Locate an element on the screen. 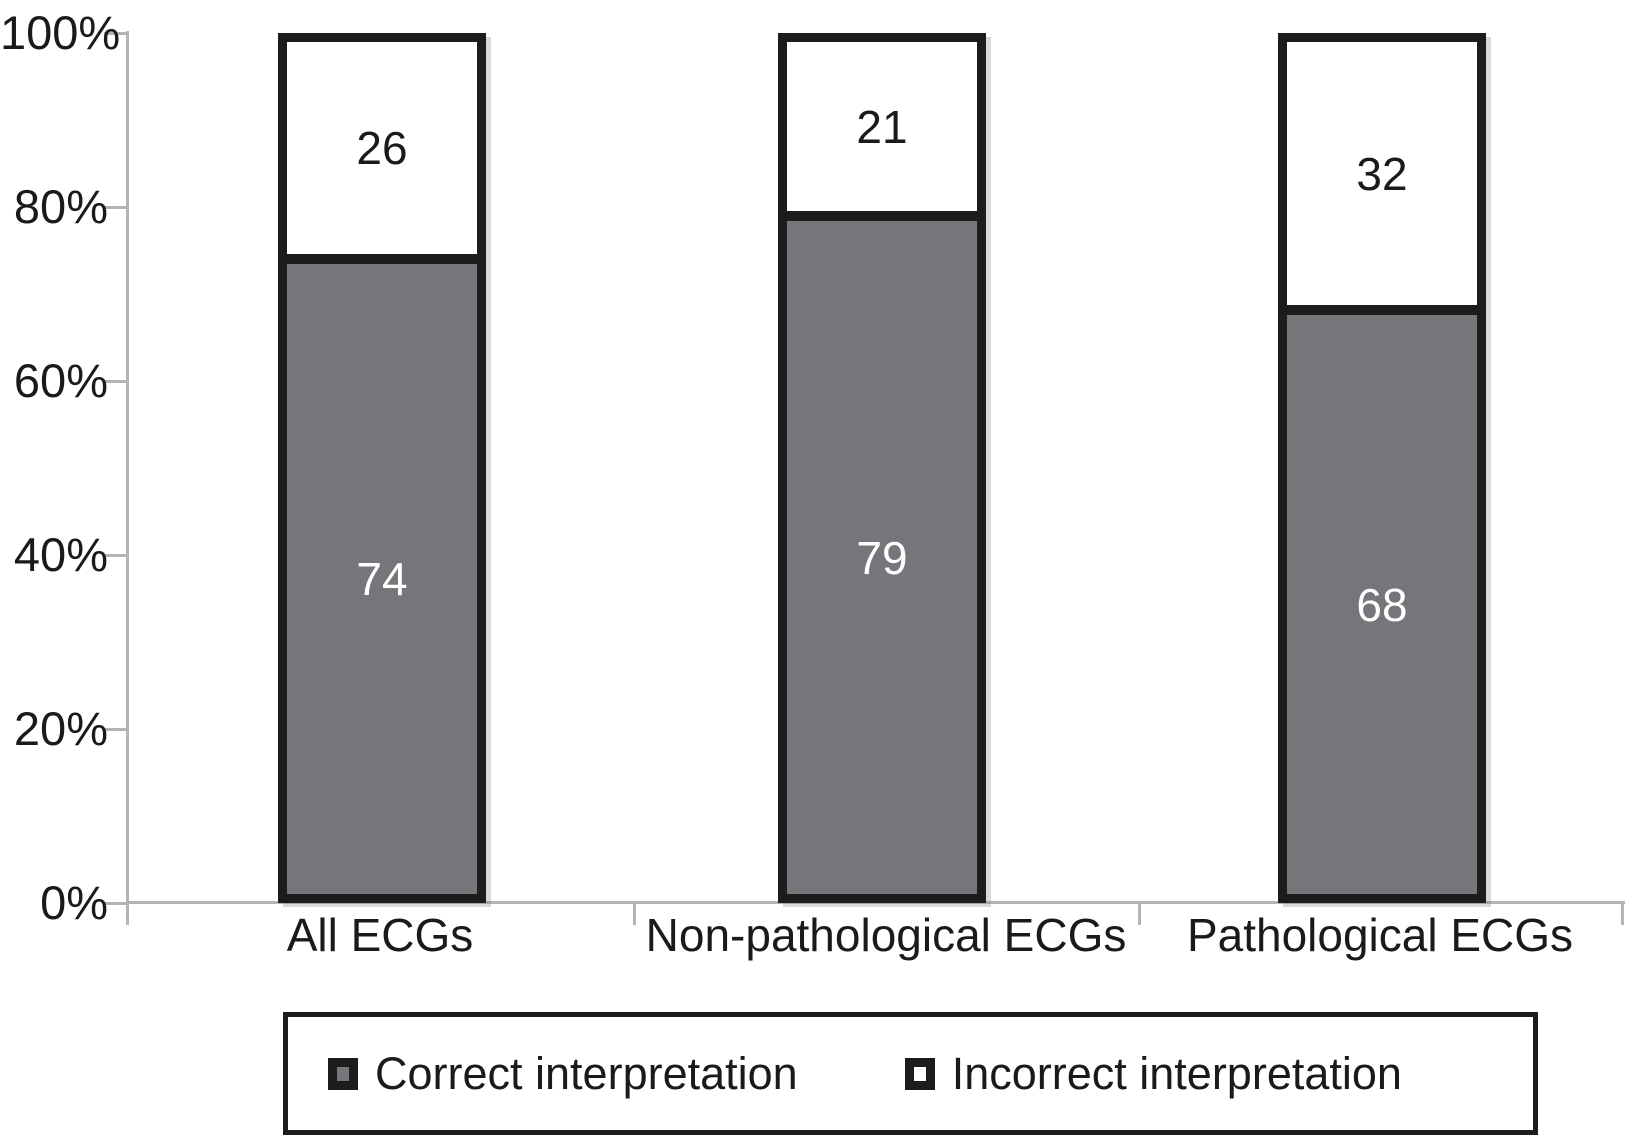 The width and height of the screenshot is (1644, 1140). bar-2: 21 79 is located at coordinates (882, 468).